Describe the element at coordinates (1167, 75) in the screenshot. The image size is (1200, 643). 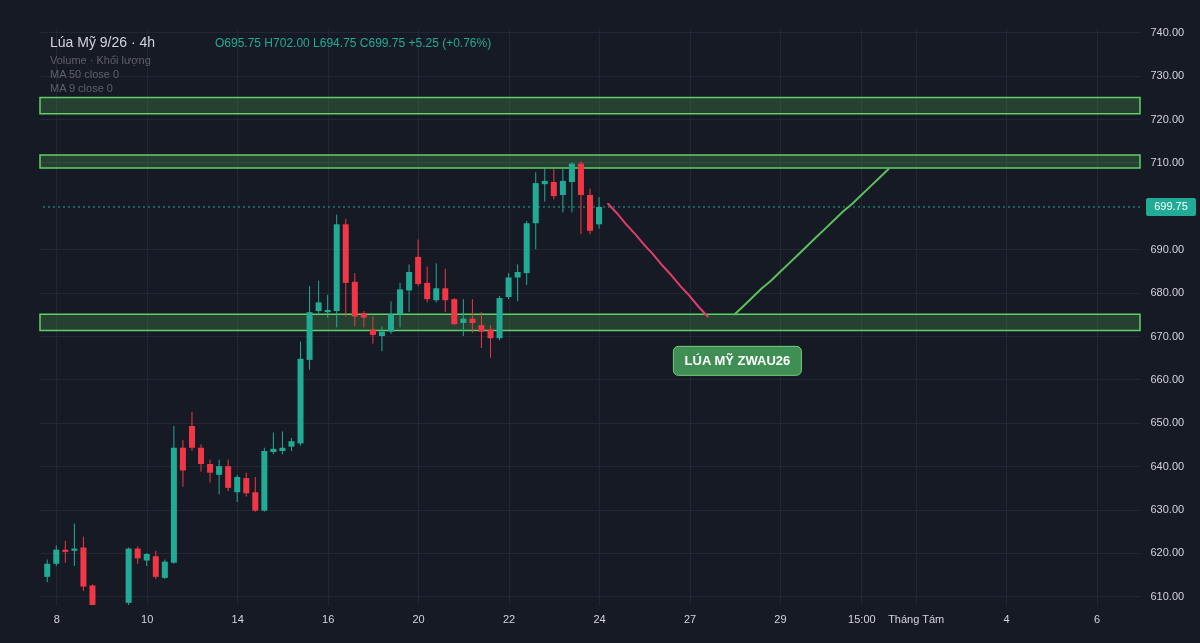
I see `y-tick-label: 730.00` at that location.